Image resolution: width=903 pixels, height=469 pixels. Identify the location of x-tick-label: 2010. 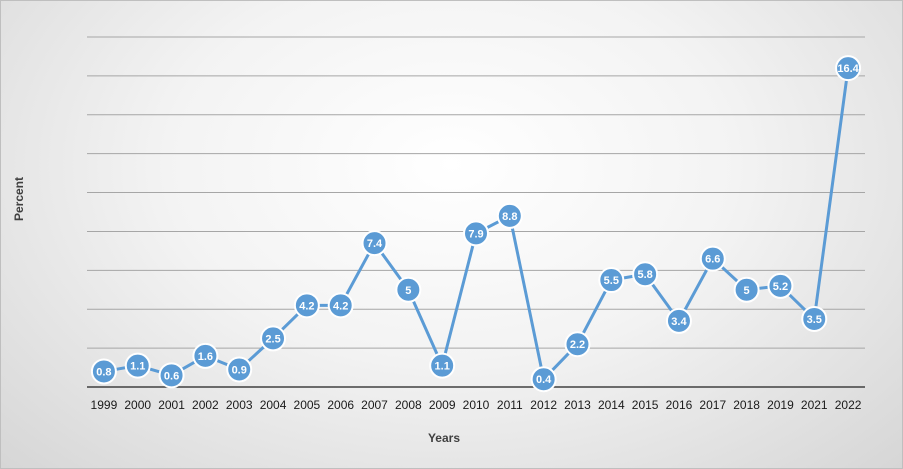
(476, 405).